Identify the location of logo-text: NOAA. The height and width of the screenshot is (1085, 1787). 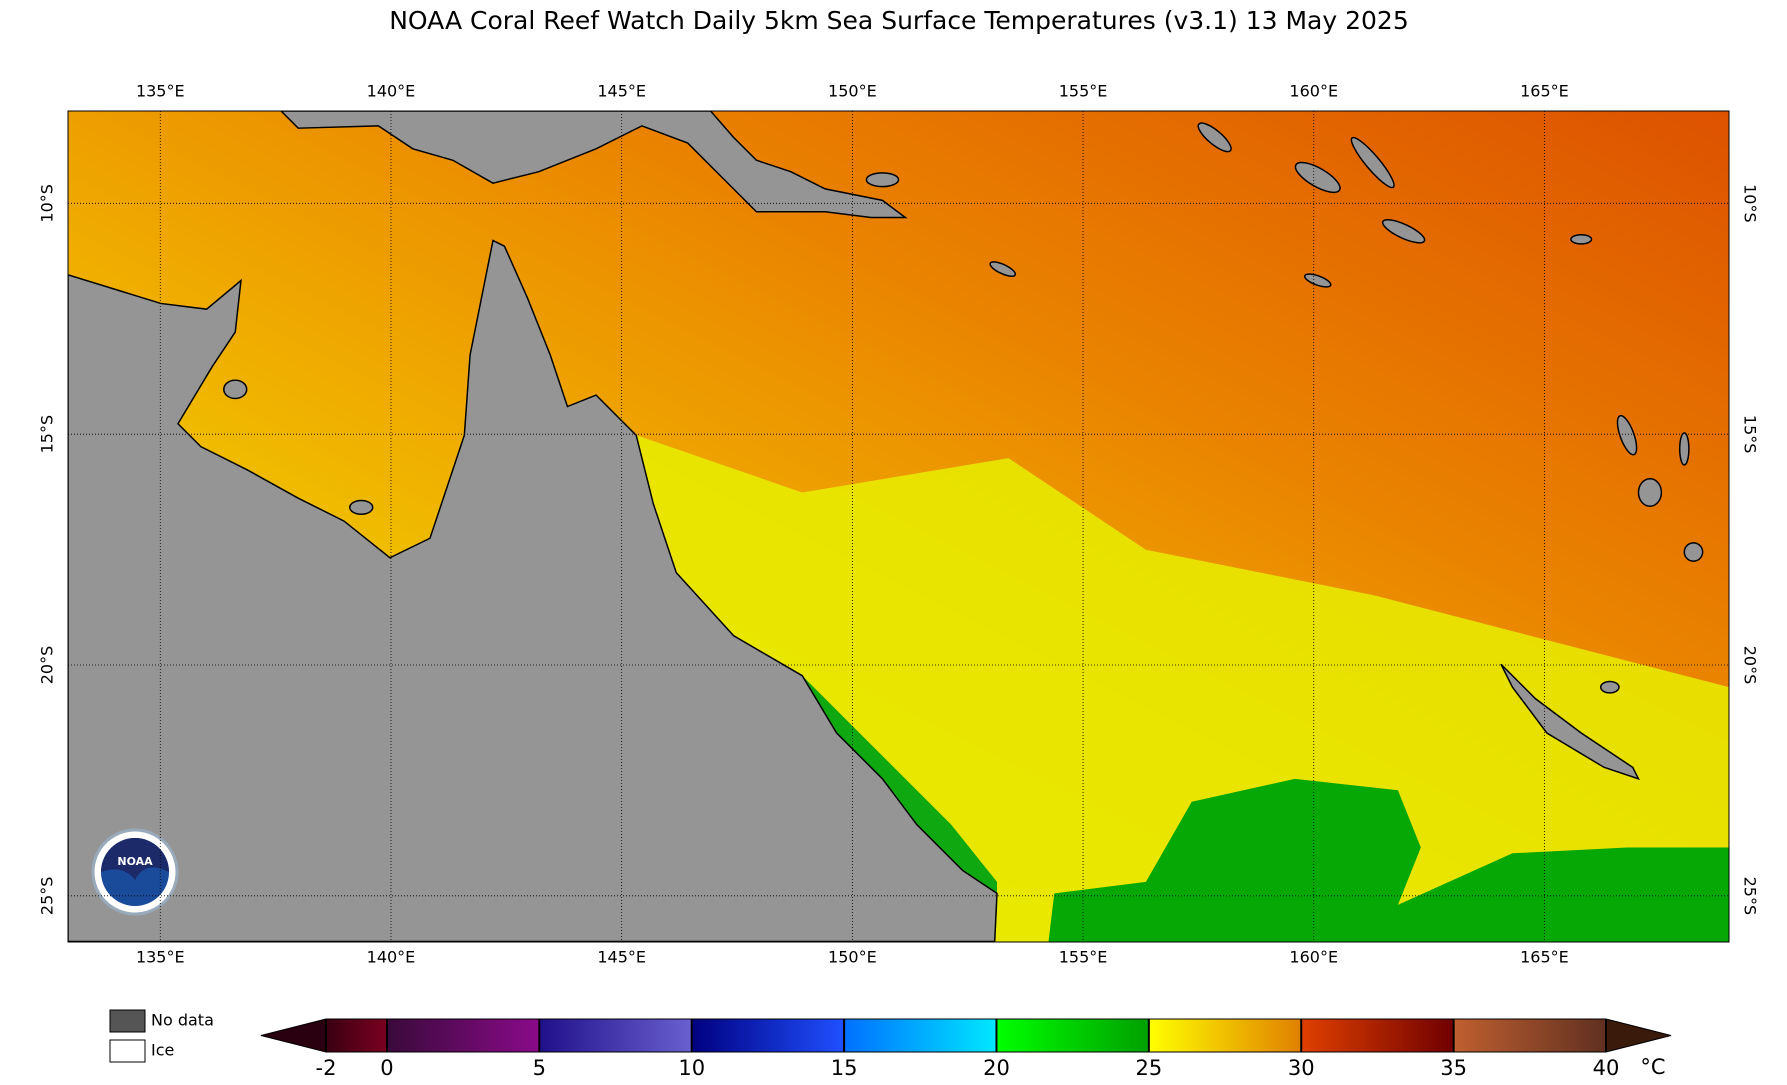
(135, 861).